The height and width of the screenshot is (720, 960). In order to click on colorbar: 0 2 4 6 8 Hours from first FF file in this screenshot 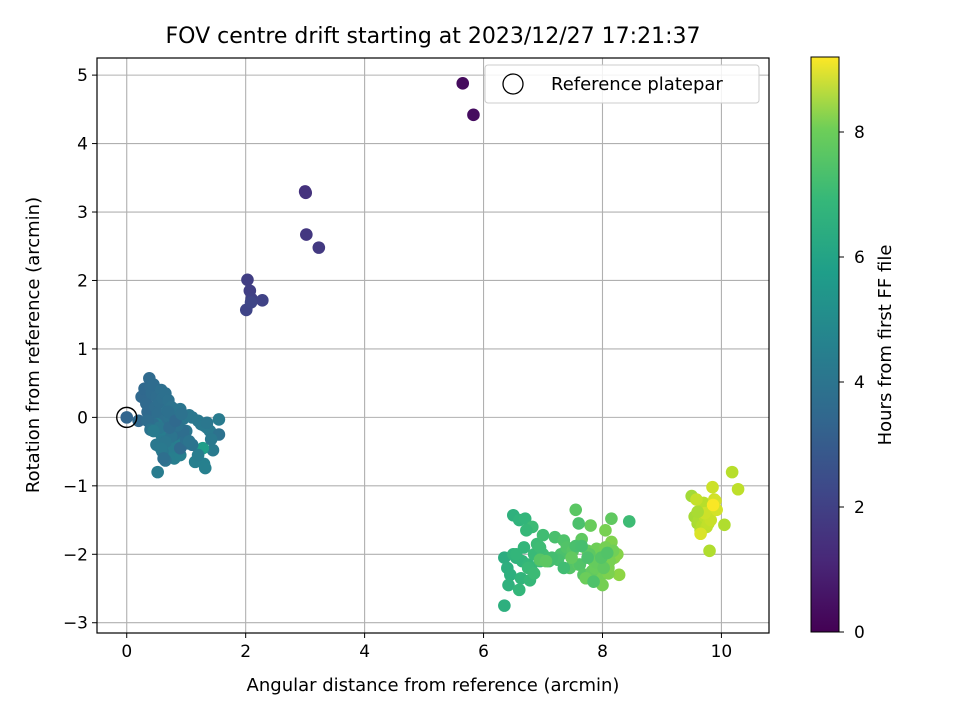, I will do `click(853, 349)`.